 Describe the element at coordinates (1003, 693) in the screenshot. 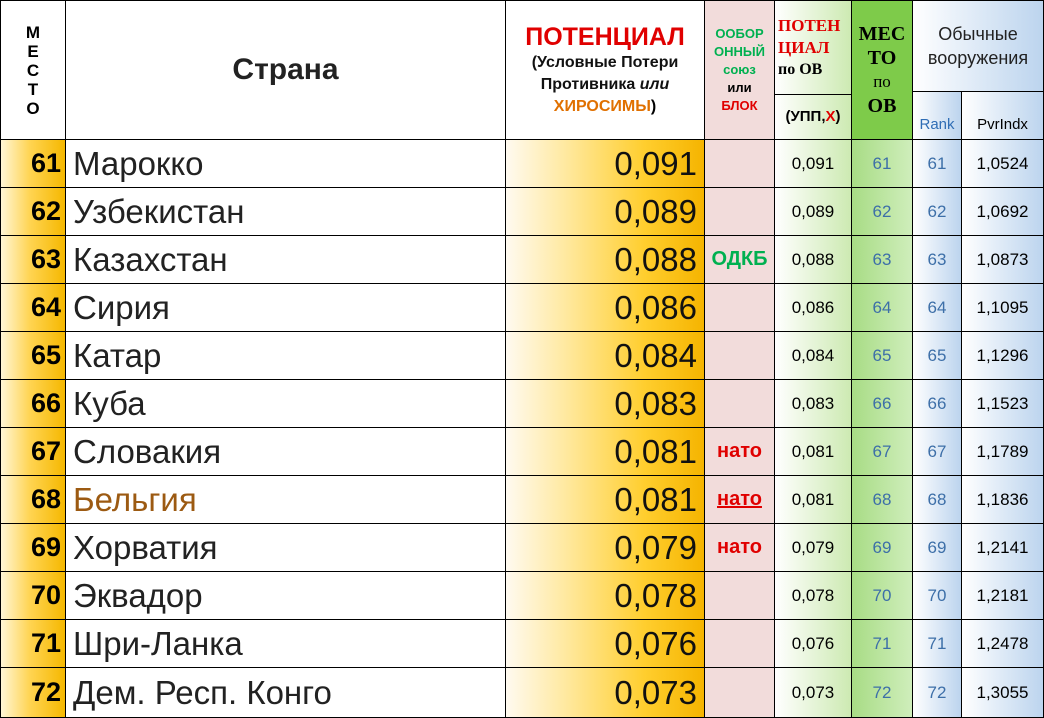

I see `pvrindx-cell: 1,3055` at that location.